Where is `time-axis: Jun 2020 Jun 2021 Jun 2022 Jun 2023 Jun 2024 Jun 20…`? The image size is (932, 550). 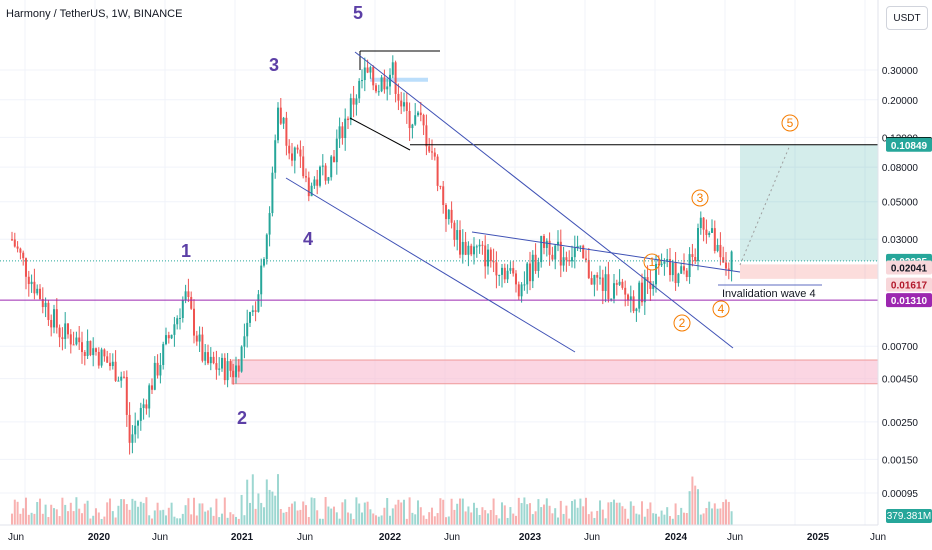
time-axis: Jun 2020 Jun 2021 Jun 2022 Jun 2023 Jun 2024 Jun 20… is located at coordinates (443, 533).